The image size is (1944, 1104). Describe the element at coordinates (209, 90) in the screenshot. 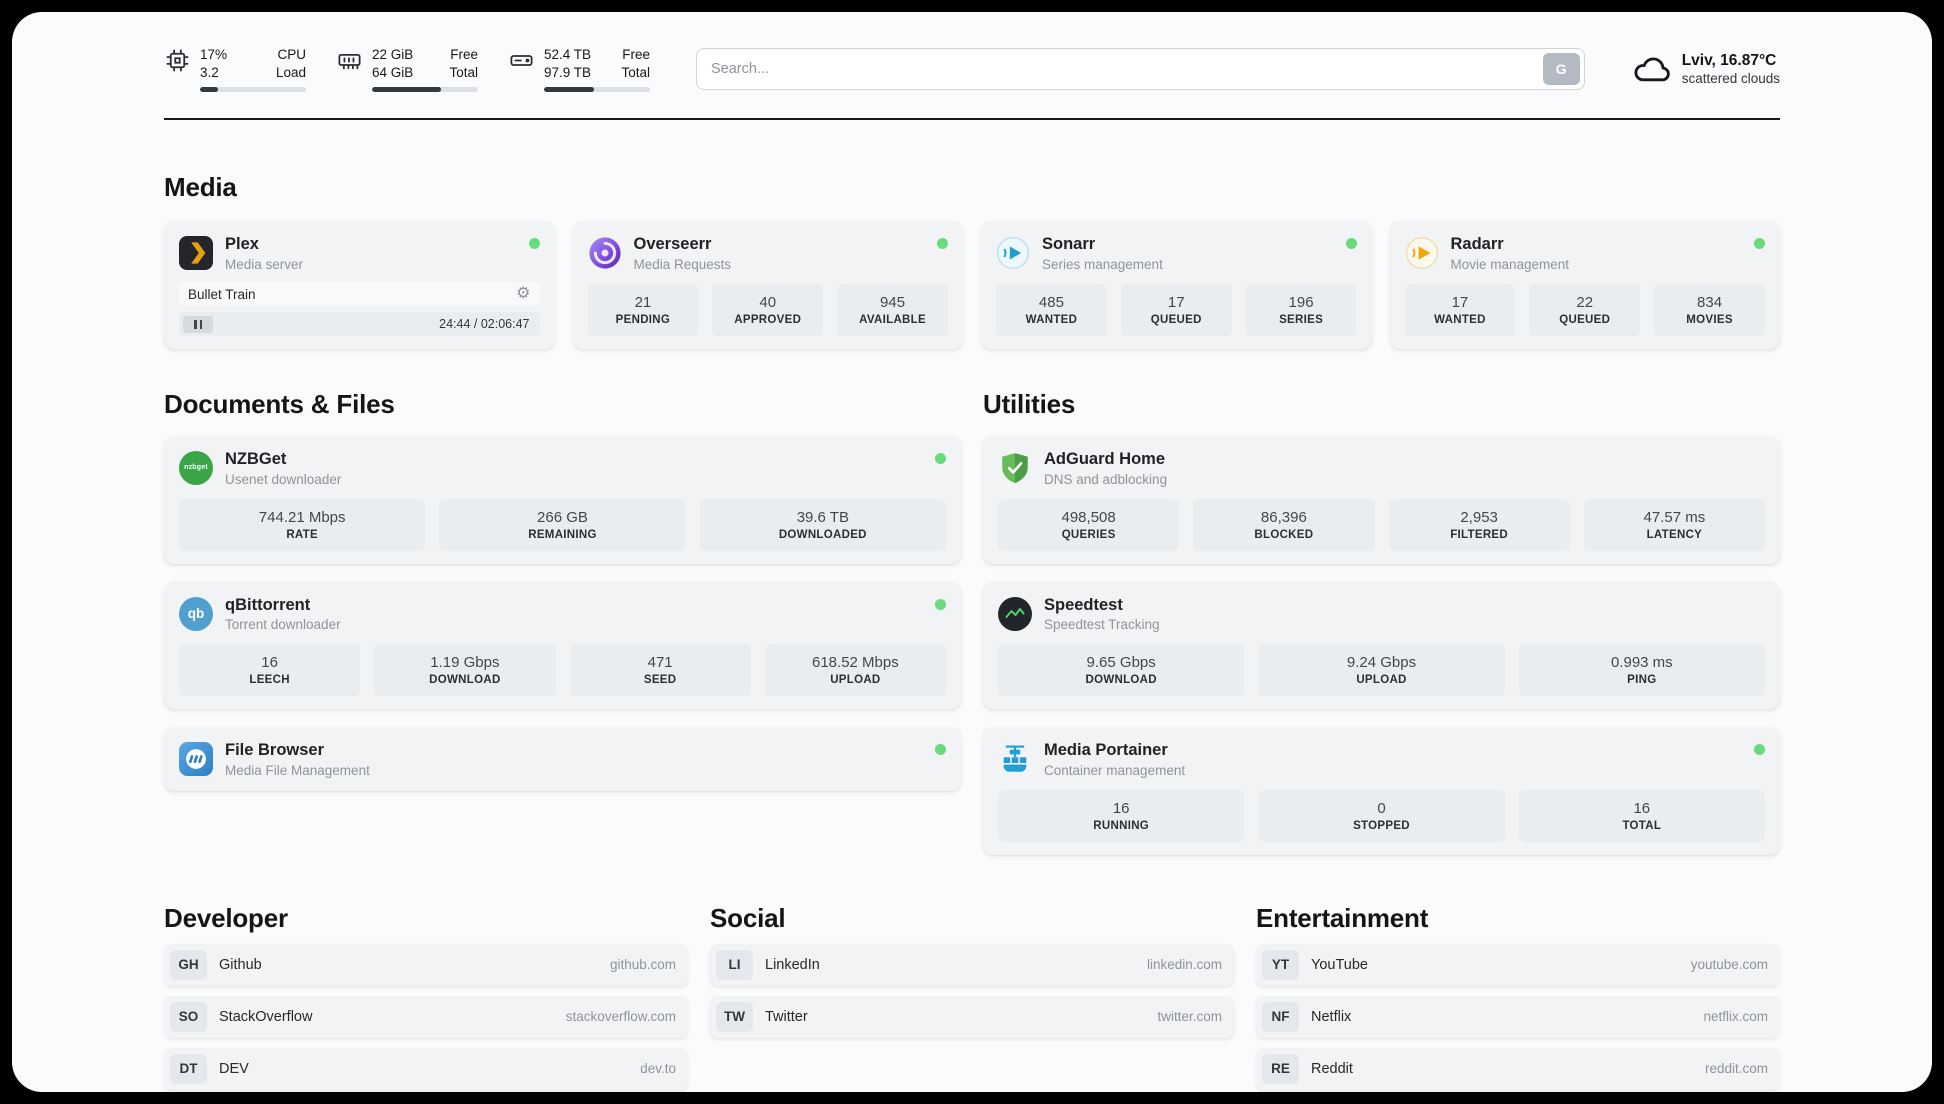

I see `cpu-progress-fill` at that location.